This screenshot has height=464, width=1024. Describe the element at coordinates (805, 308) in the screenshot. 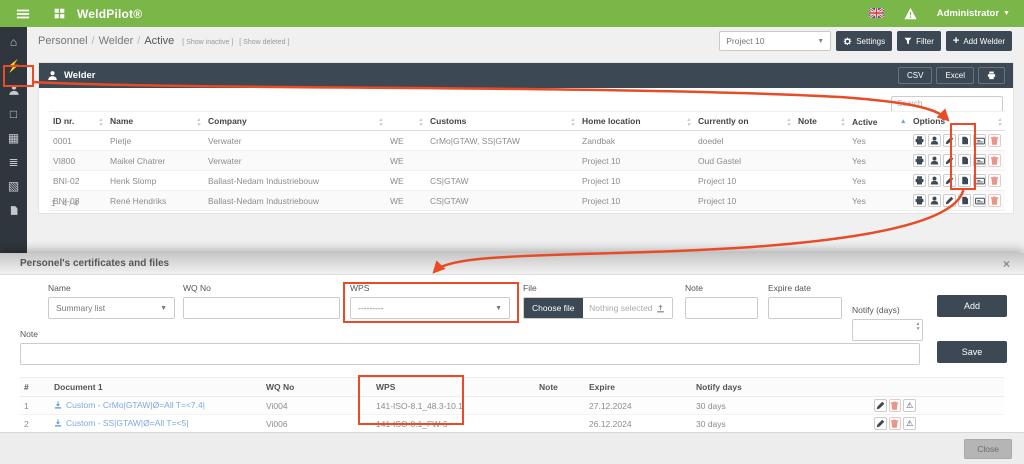

I see `expire-date-input` at that location.